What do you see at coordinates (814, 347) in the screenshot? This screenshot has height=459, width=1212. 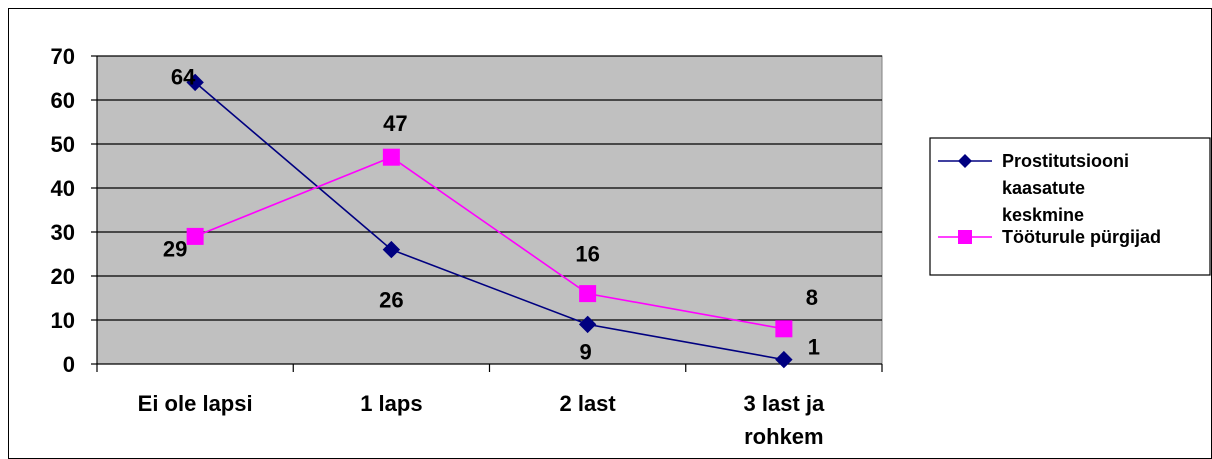 I see `data-label: 1` at bounding box center [814, 347].